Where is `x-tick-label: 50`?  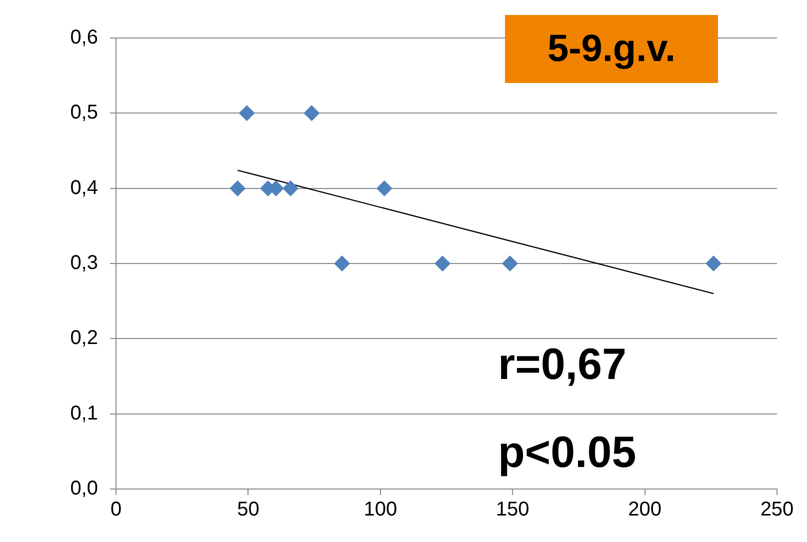 x-tick-label: 50 is located at coordinates (248, 509).